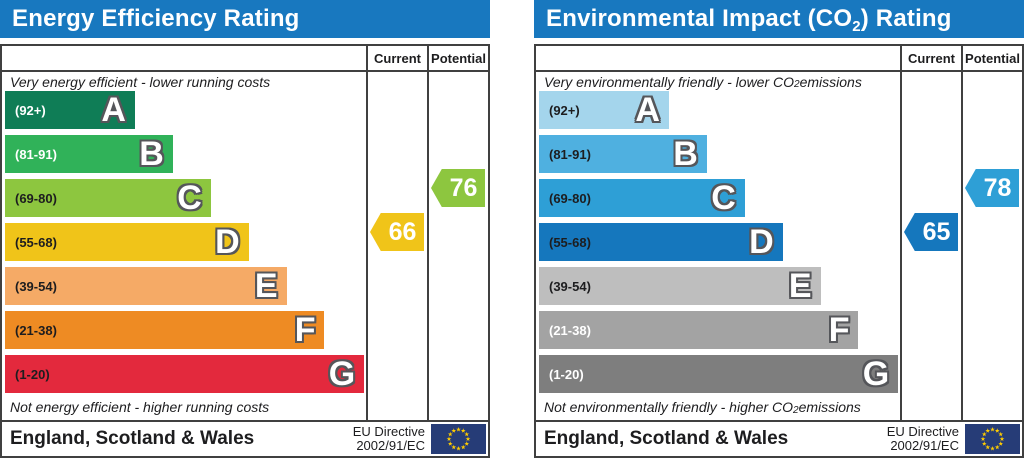  I want to click on text-segment: Environmental Impact (CO, so click(699, 18).